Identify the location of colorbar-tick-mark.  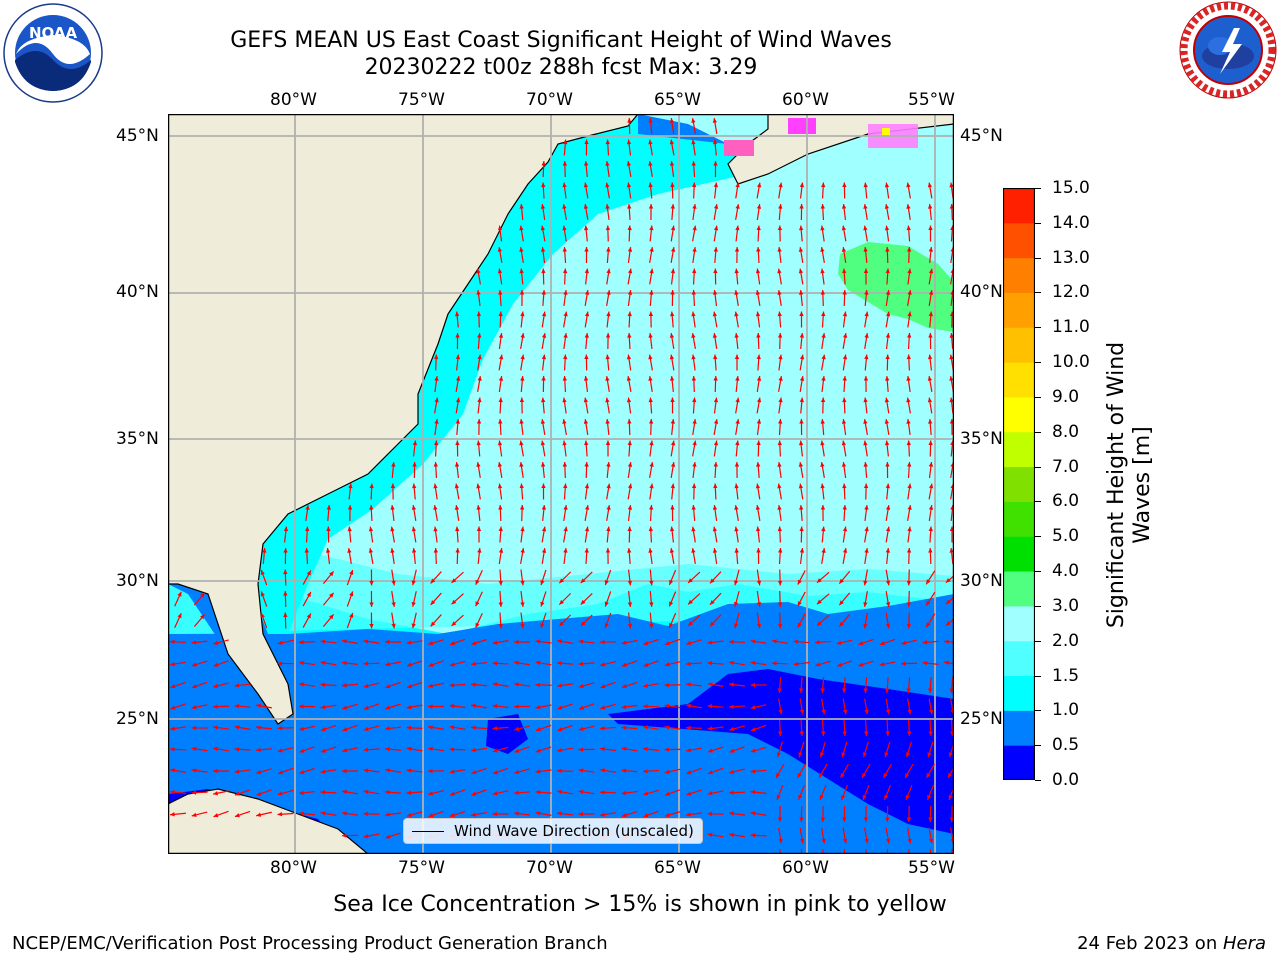
(1038, 467).